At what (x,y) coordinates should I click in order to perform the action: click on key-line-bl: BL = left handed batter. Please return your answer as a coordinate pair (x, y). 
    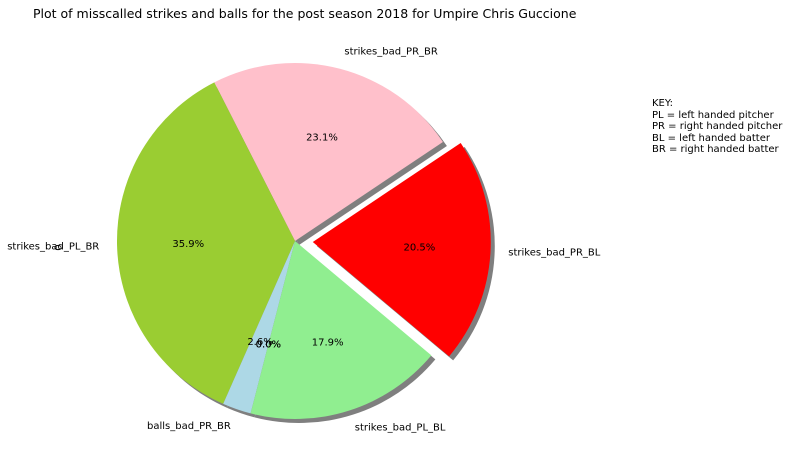
    Looking at the image, I should click on (711, 138).